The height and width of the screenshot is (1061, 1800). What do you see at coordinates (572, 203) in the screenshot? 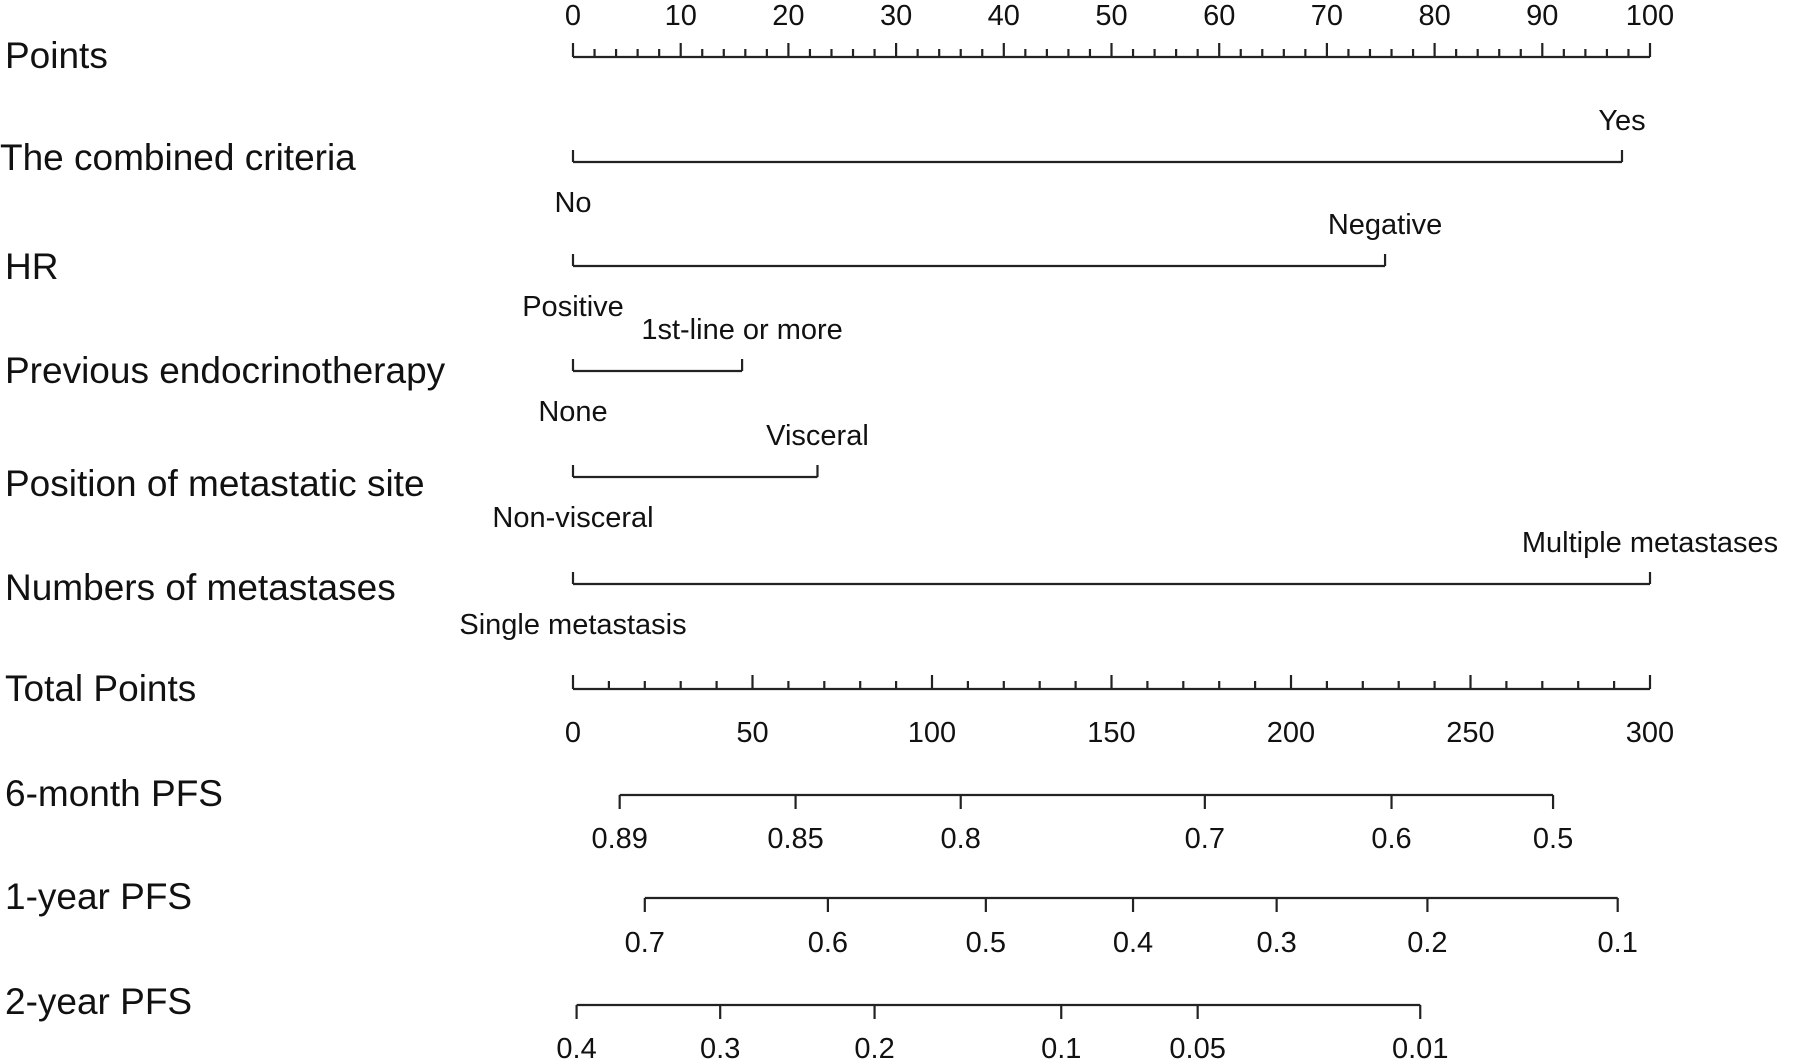
I see `variable-level-label: No` at bounding box center [572, 203].